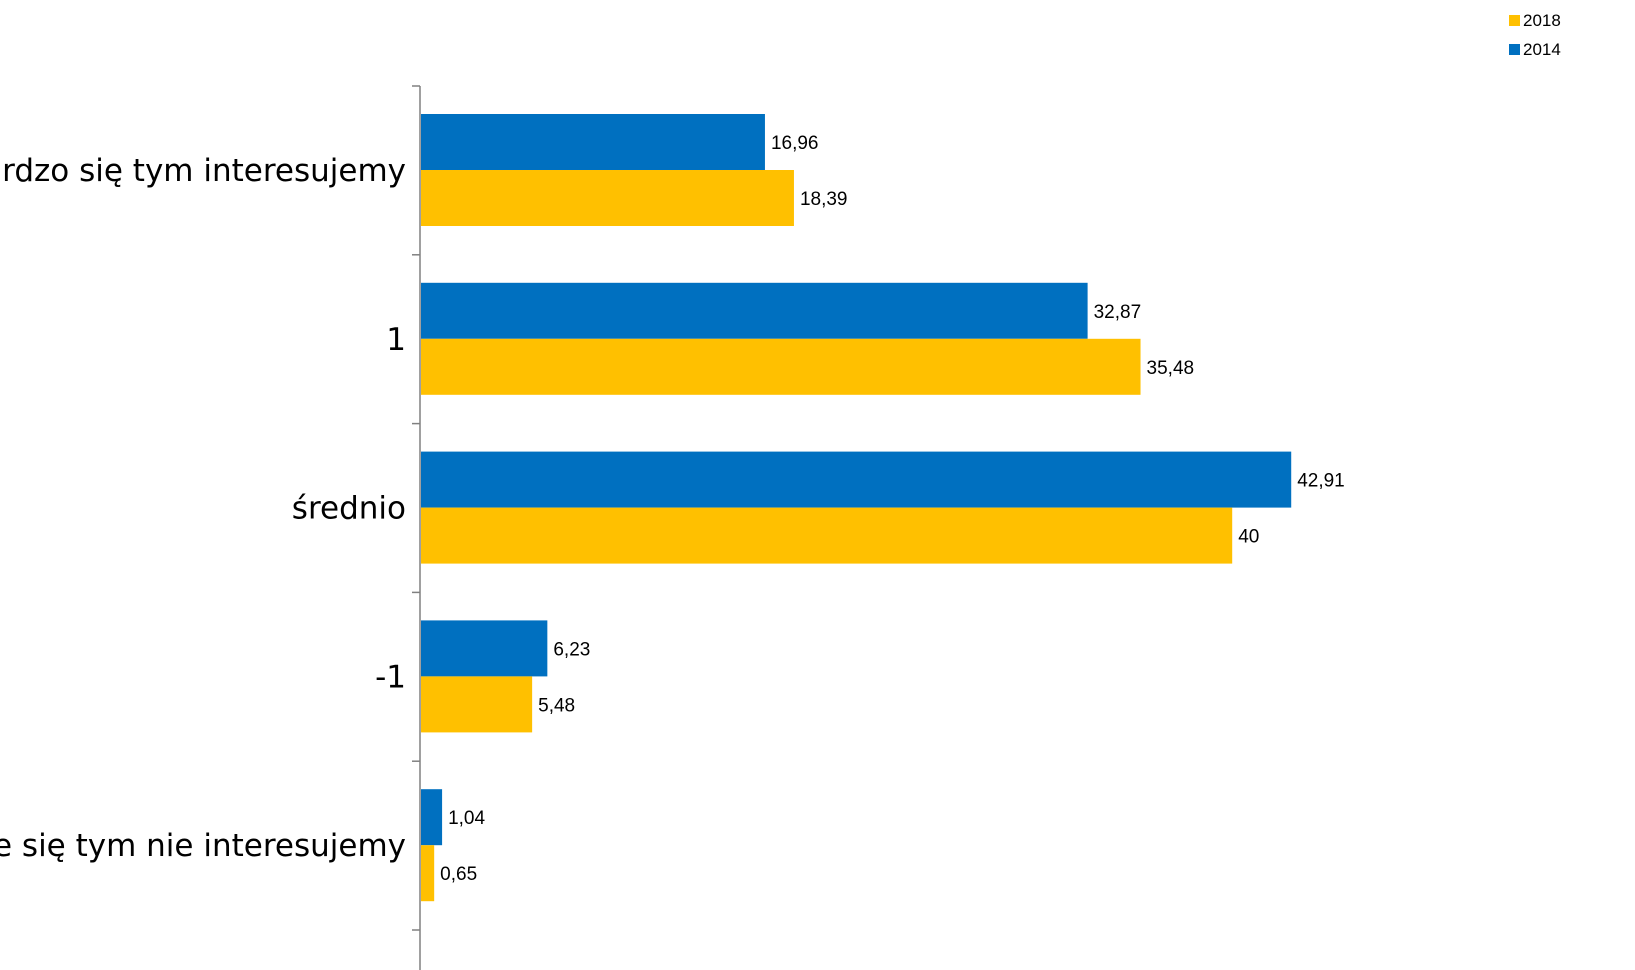 The height and width of the screenshot is (970, 1635). Describe the element at coordinates (824, 199) in the screenshot. I see `data-label-2018: 18,39` at that location.